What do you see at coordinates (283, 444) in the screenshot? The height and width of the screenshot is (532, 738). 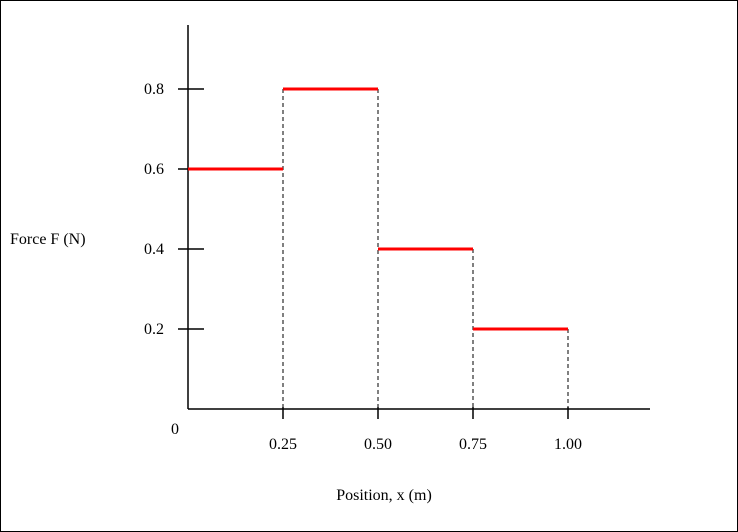 I see `x-tick-label: 0.25` at bounding box center [283, 444].